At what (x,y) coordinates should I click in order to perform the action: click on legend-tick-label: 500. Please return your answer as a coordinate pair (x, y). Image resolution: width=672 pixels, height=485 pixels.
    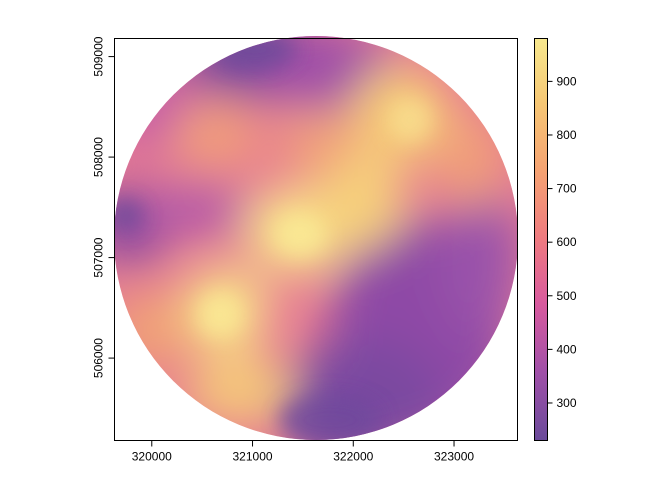
    Looking at the image, I should click on (567, 296).